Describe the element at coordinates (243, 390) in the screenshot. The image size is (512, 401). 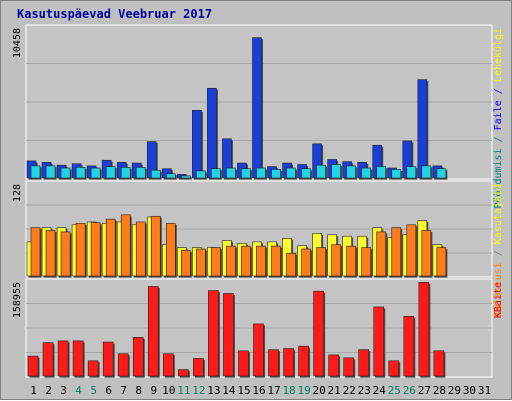
I see `x-tick-label: 15` at that location.